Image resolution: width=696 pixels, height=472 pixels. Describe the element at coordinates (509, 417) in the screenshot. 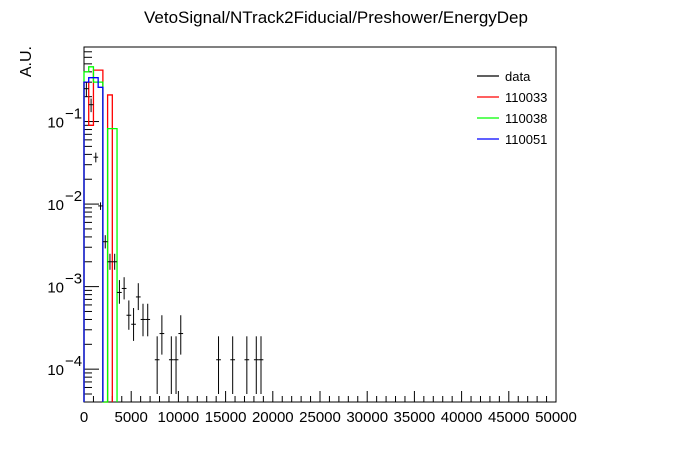

I see `x-tick-label: 45000` at that location.